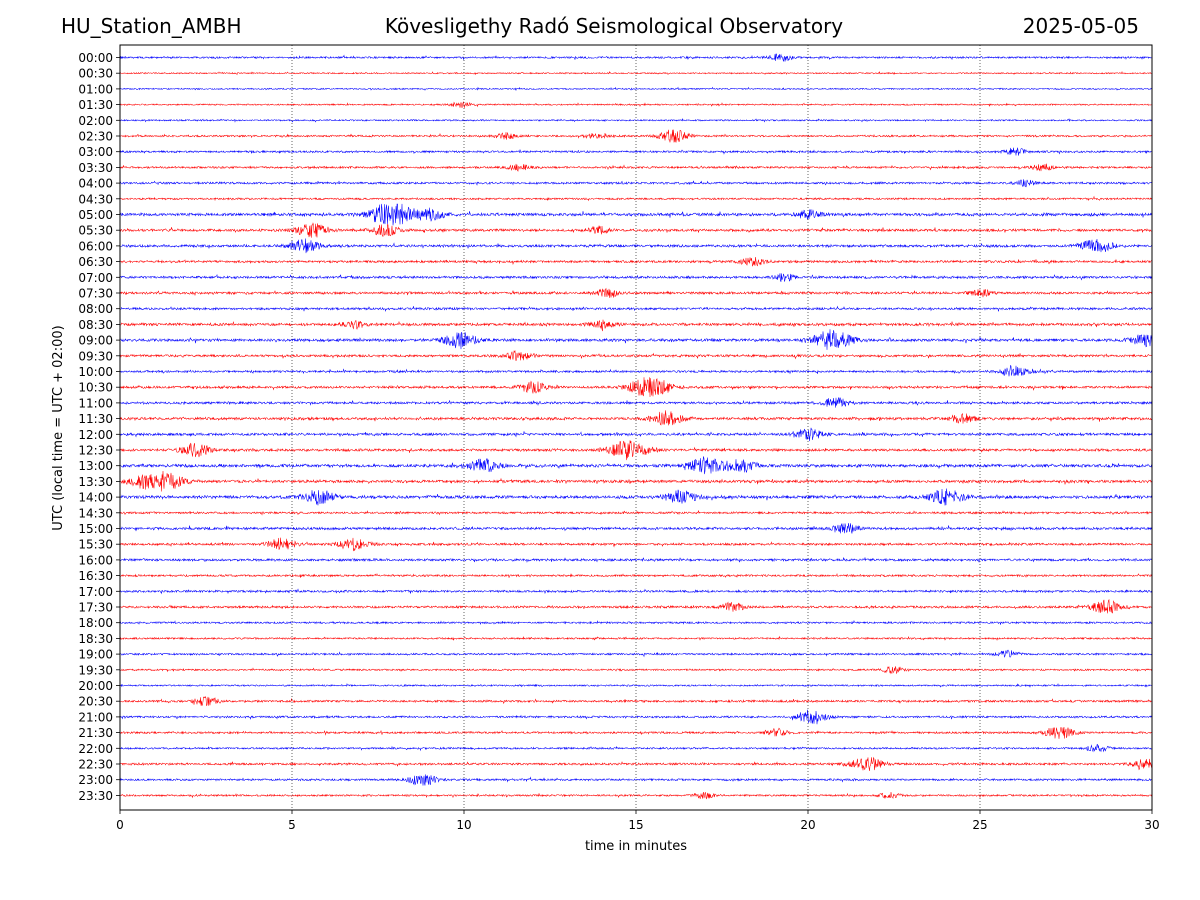 Image resolution: width=1200 pixels, height=900 pixels. What do you see at coordinates (95, 246) in the screenshot?
I see `y-tick-label: 06:00` at bounding box center [95, 246].